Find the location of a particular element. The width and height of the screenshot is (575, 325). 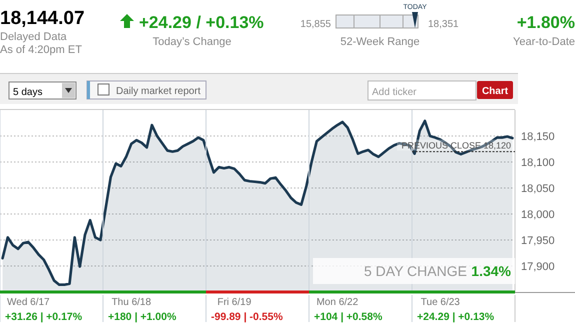

text: +104 | +0.58% is located at coordinates (348, 317).